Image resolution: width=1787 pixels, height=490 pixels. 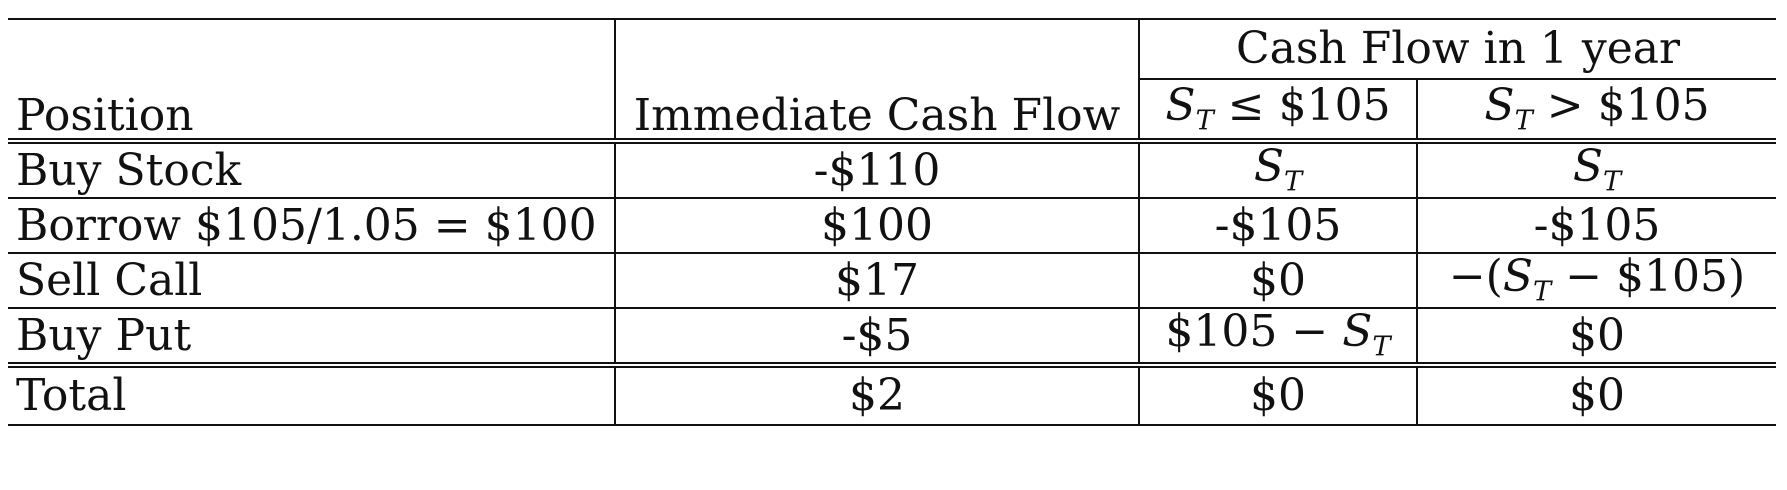 I want to click on row-gt-105: ST, so click(x=1596, y=170).